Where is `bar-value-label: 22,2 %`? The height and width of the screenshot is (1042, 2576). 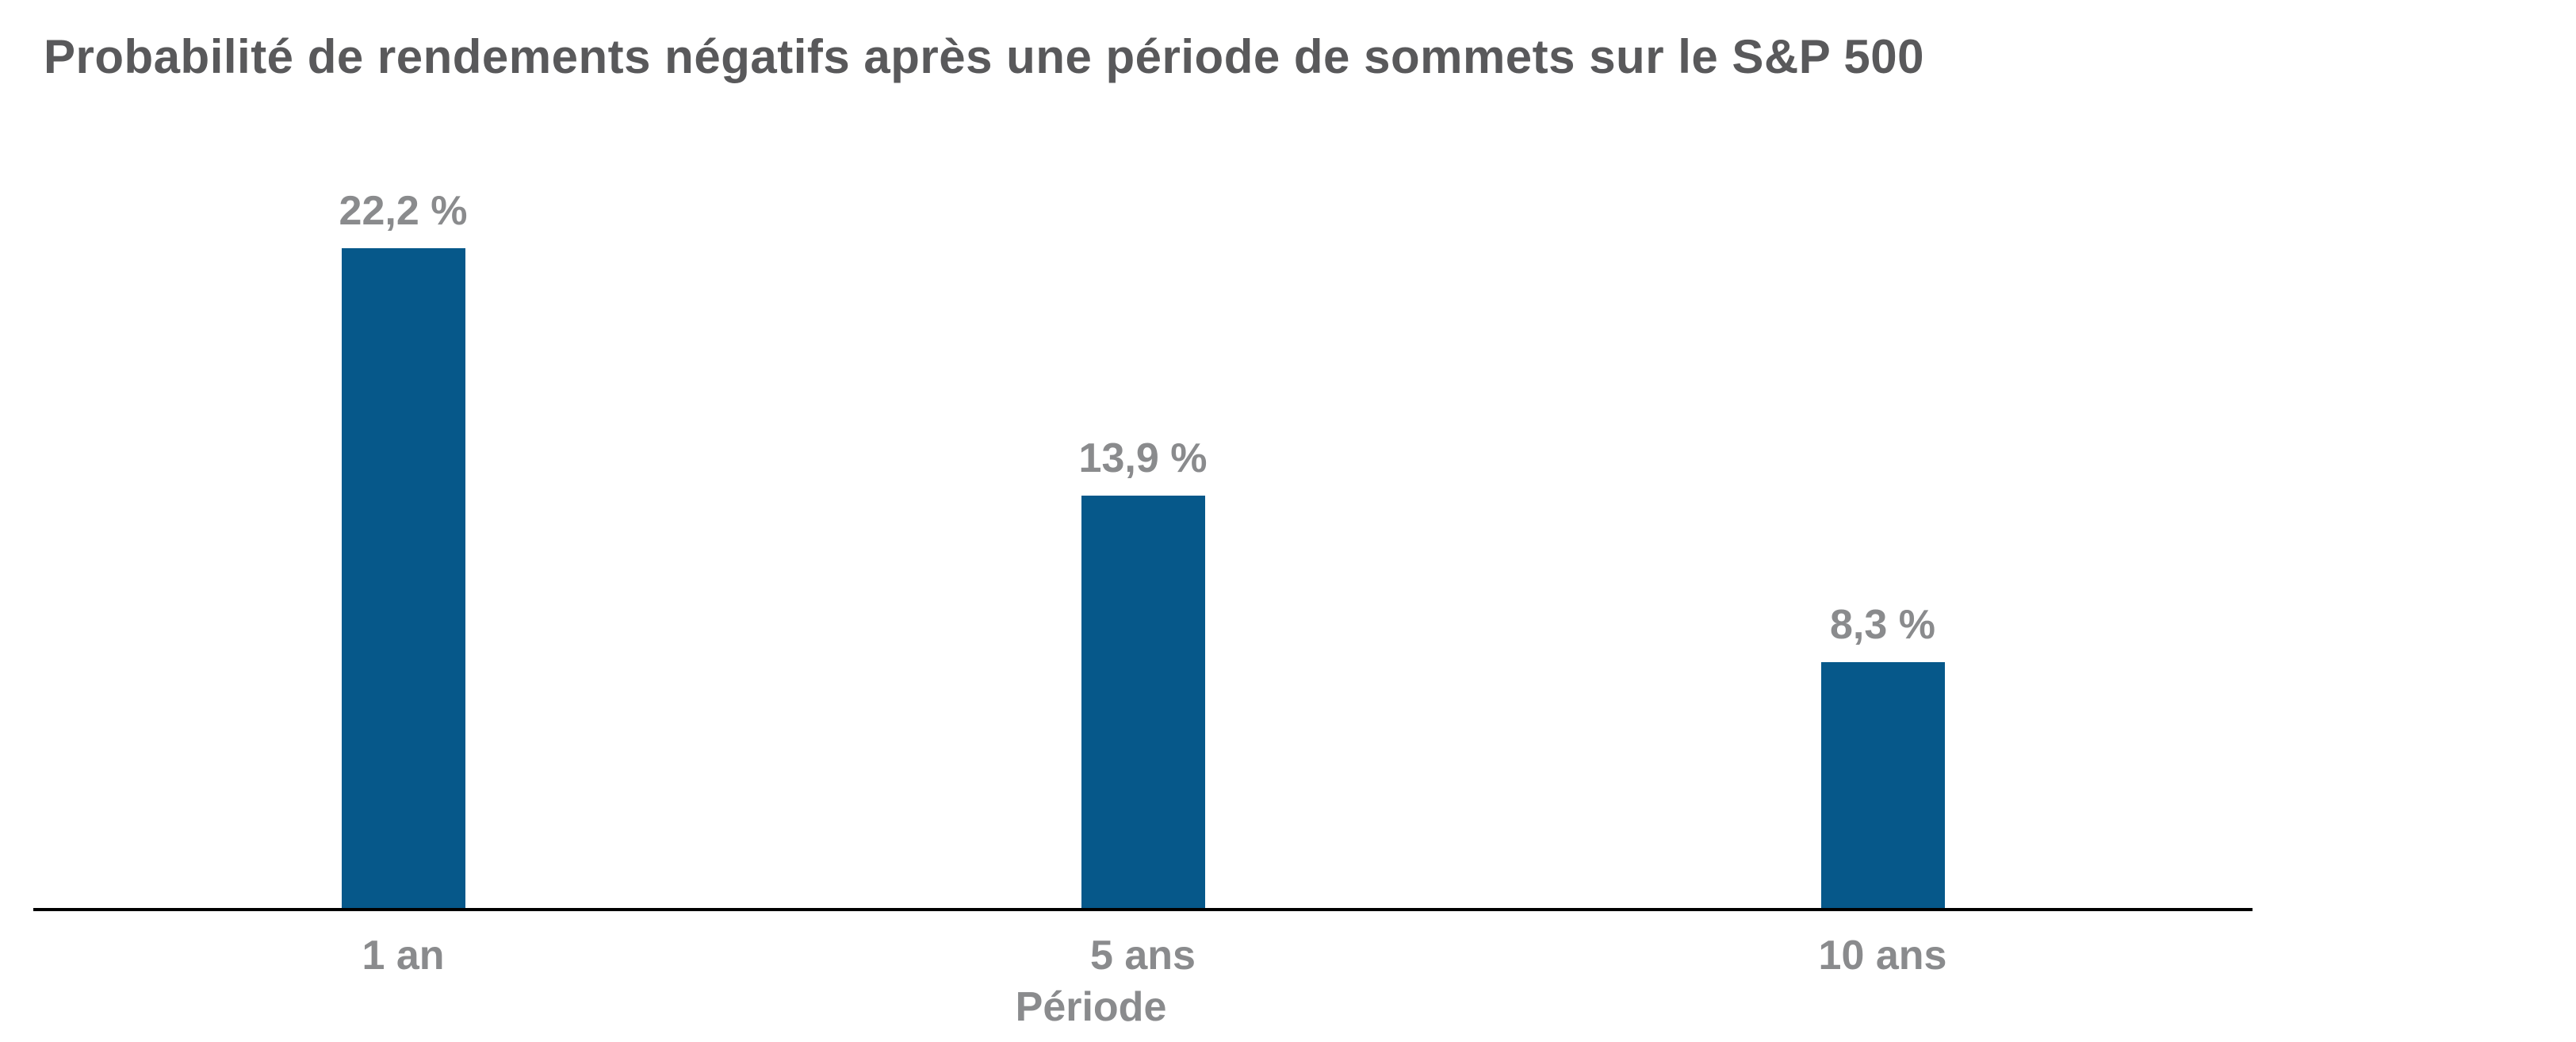 bar-value-label: 22,2 % is located at coordinates (403, 210).